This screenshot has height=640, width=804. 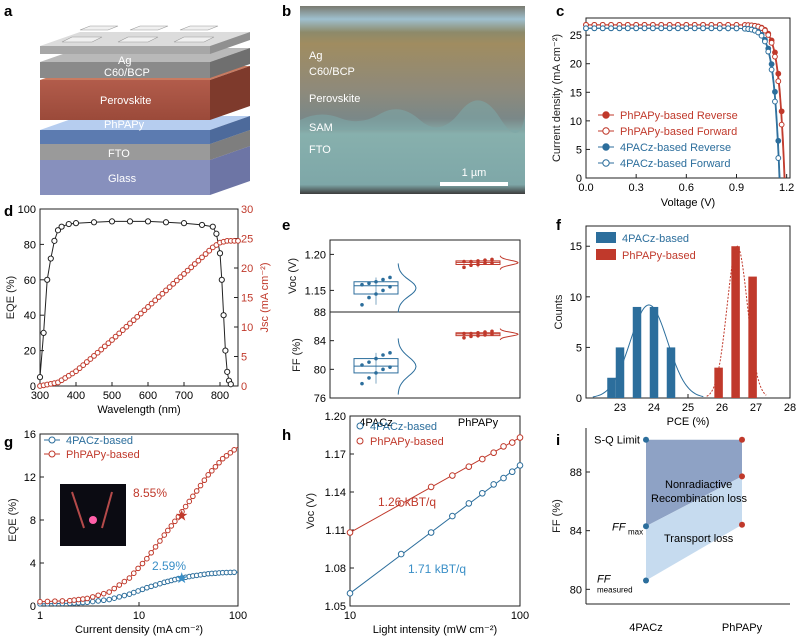 What do you see at coordinates (786, 188) in the screenshot?
I see `x-tick-label: 1.2` at bounding box center [786, 188].